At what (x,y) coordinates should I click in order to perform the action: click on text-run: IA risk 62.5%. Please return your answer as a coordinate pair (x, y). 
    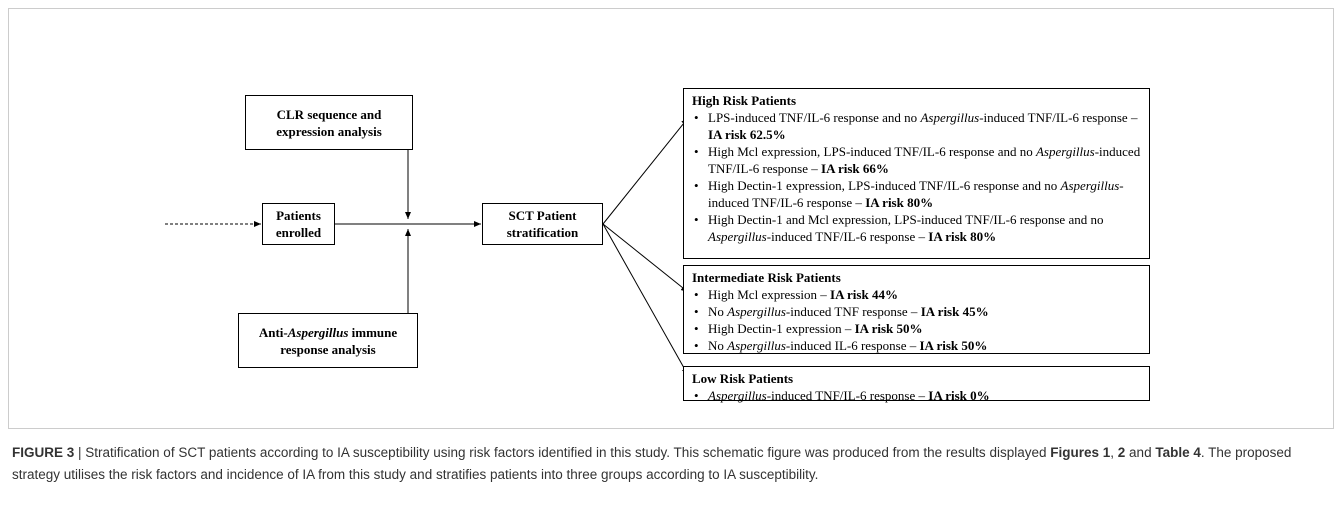
    Looking at the image, I should click on (747, 134).